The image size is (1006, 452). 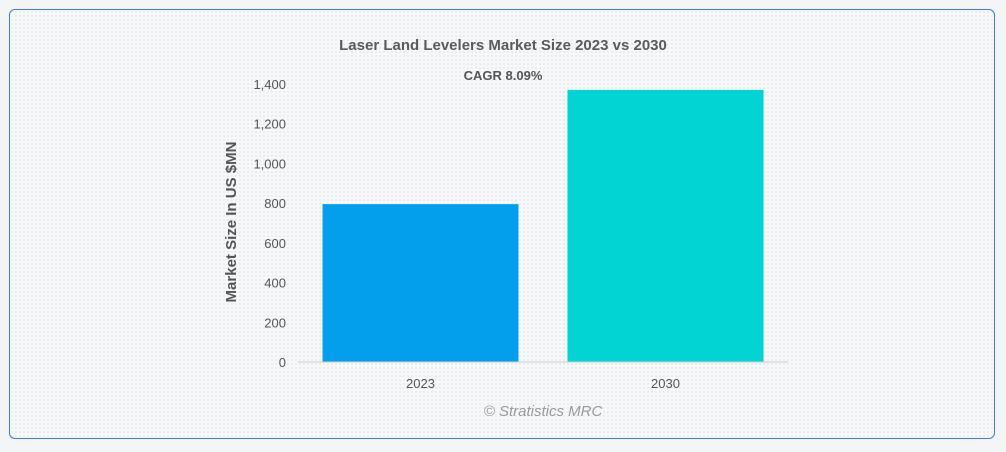 What do you see at coordinates (282, 362) in the screenshot?
I see `y-tick-label: 0` at bounding box center [282, 362].